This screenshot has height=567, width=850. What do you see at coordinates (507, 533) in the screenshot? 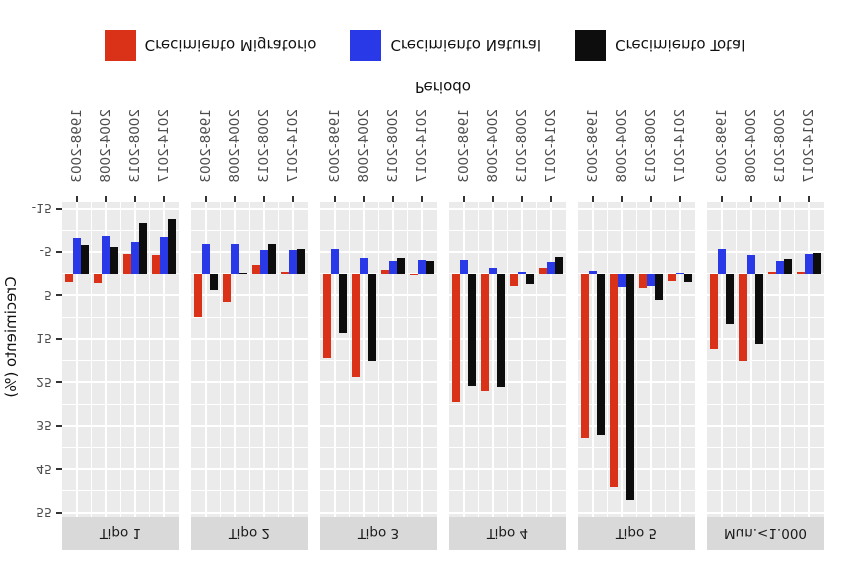
I see `facet-strip: Tipo 4` at bounding box center [507, 533].